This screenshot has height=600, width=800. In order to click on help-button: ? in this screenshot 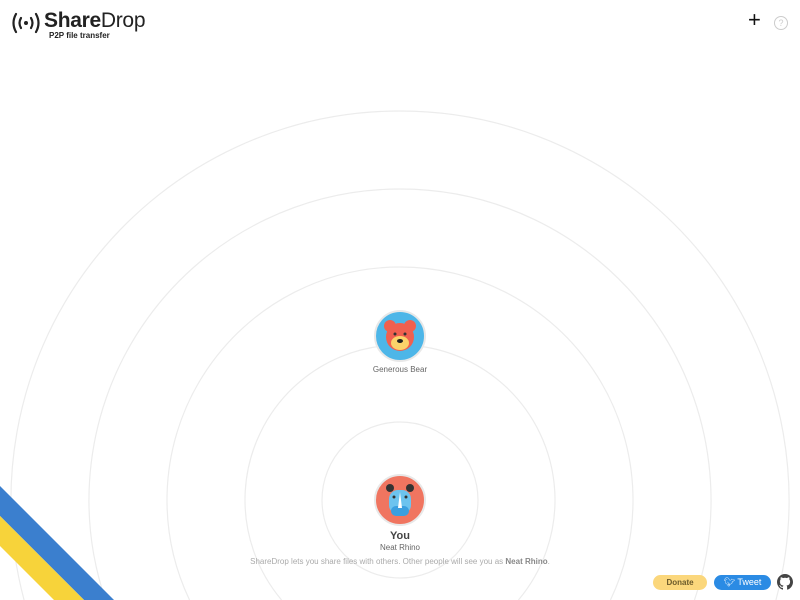, I will do `click(781, 23)`.